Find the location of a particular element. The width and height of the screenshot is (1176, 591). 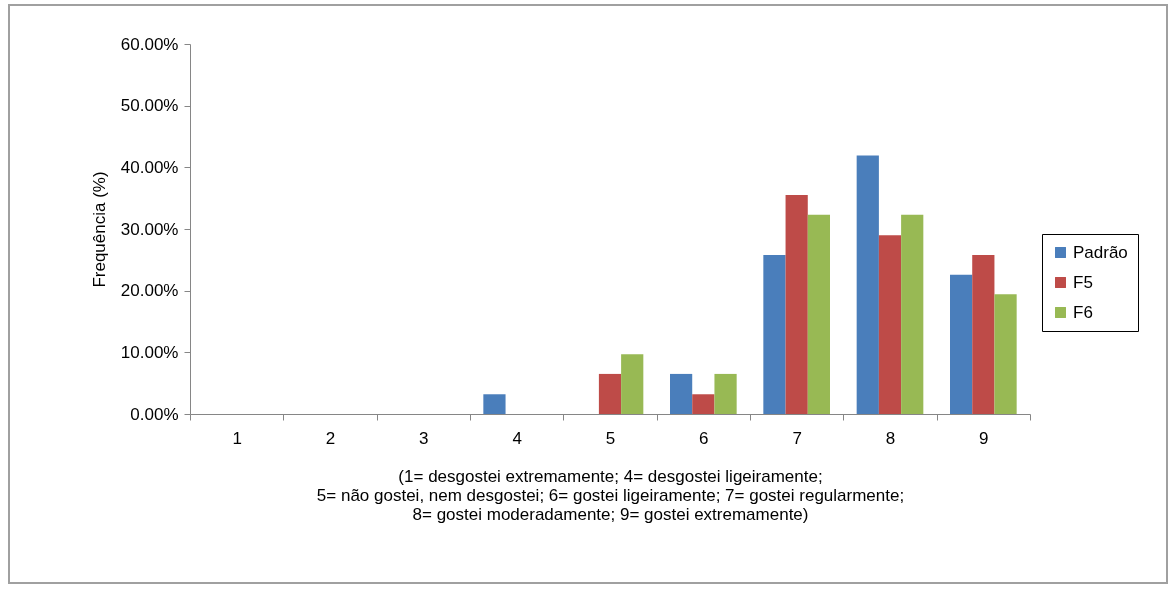

x-tick-label: 1 is located at coordinates (237, 438).